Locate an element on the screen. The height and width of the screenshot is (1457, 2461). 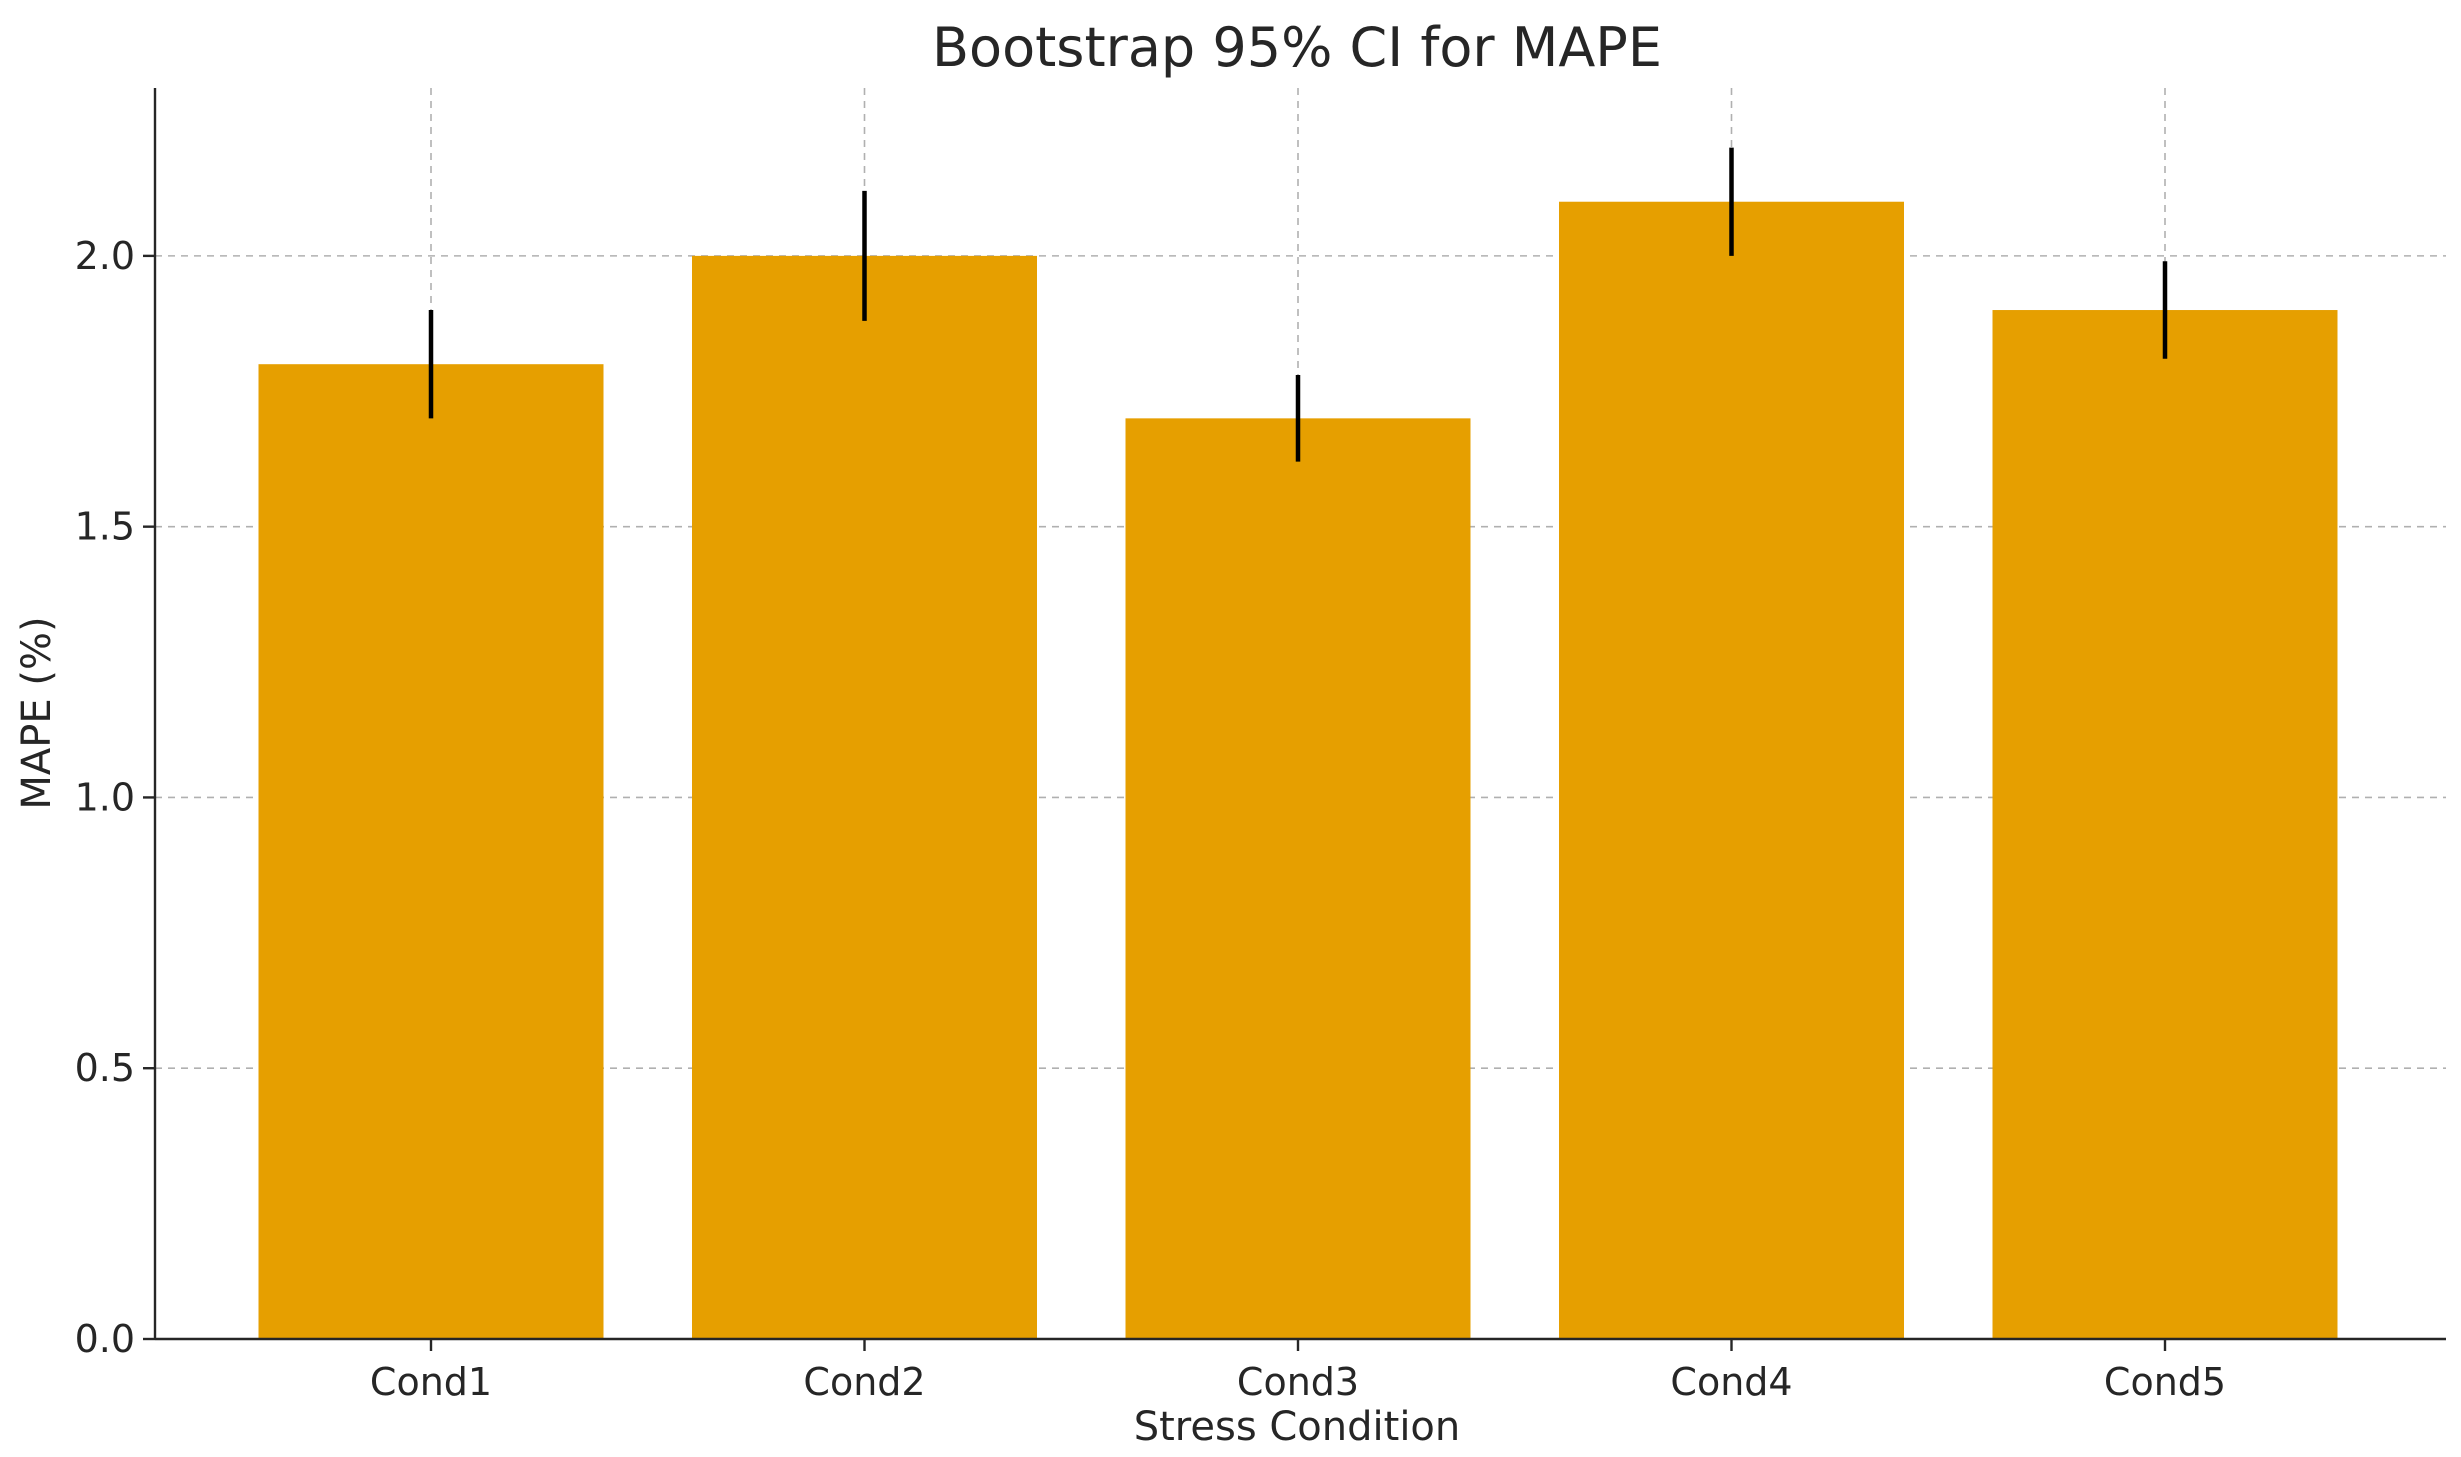
bar-cond1 is located at coordinates (431, 851).